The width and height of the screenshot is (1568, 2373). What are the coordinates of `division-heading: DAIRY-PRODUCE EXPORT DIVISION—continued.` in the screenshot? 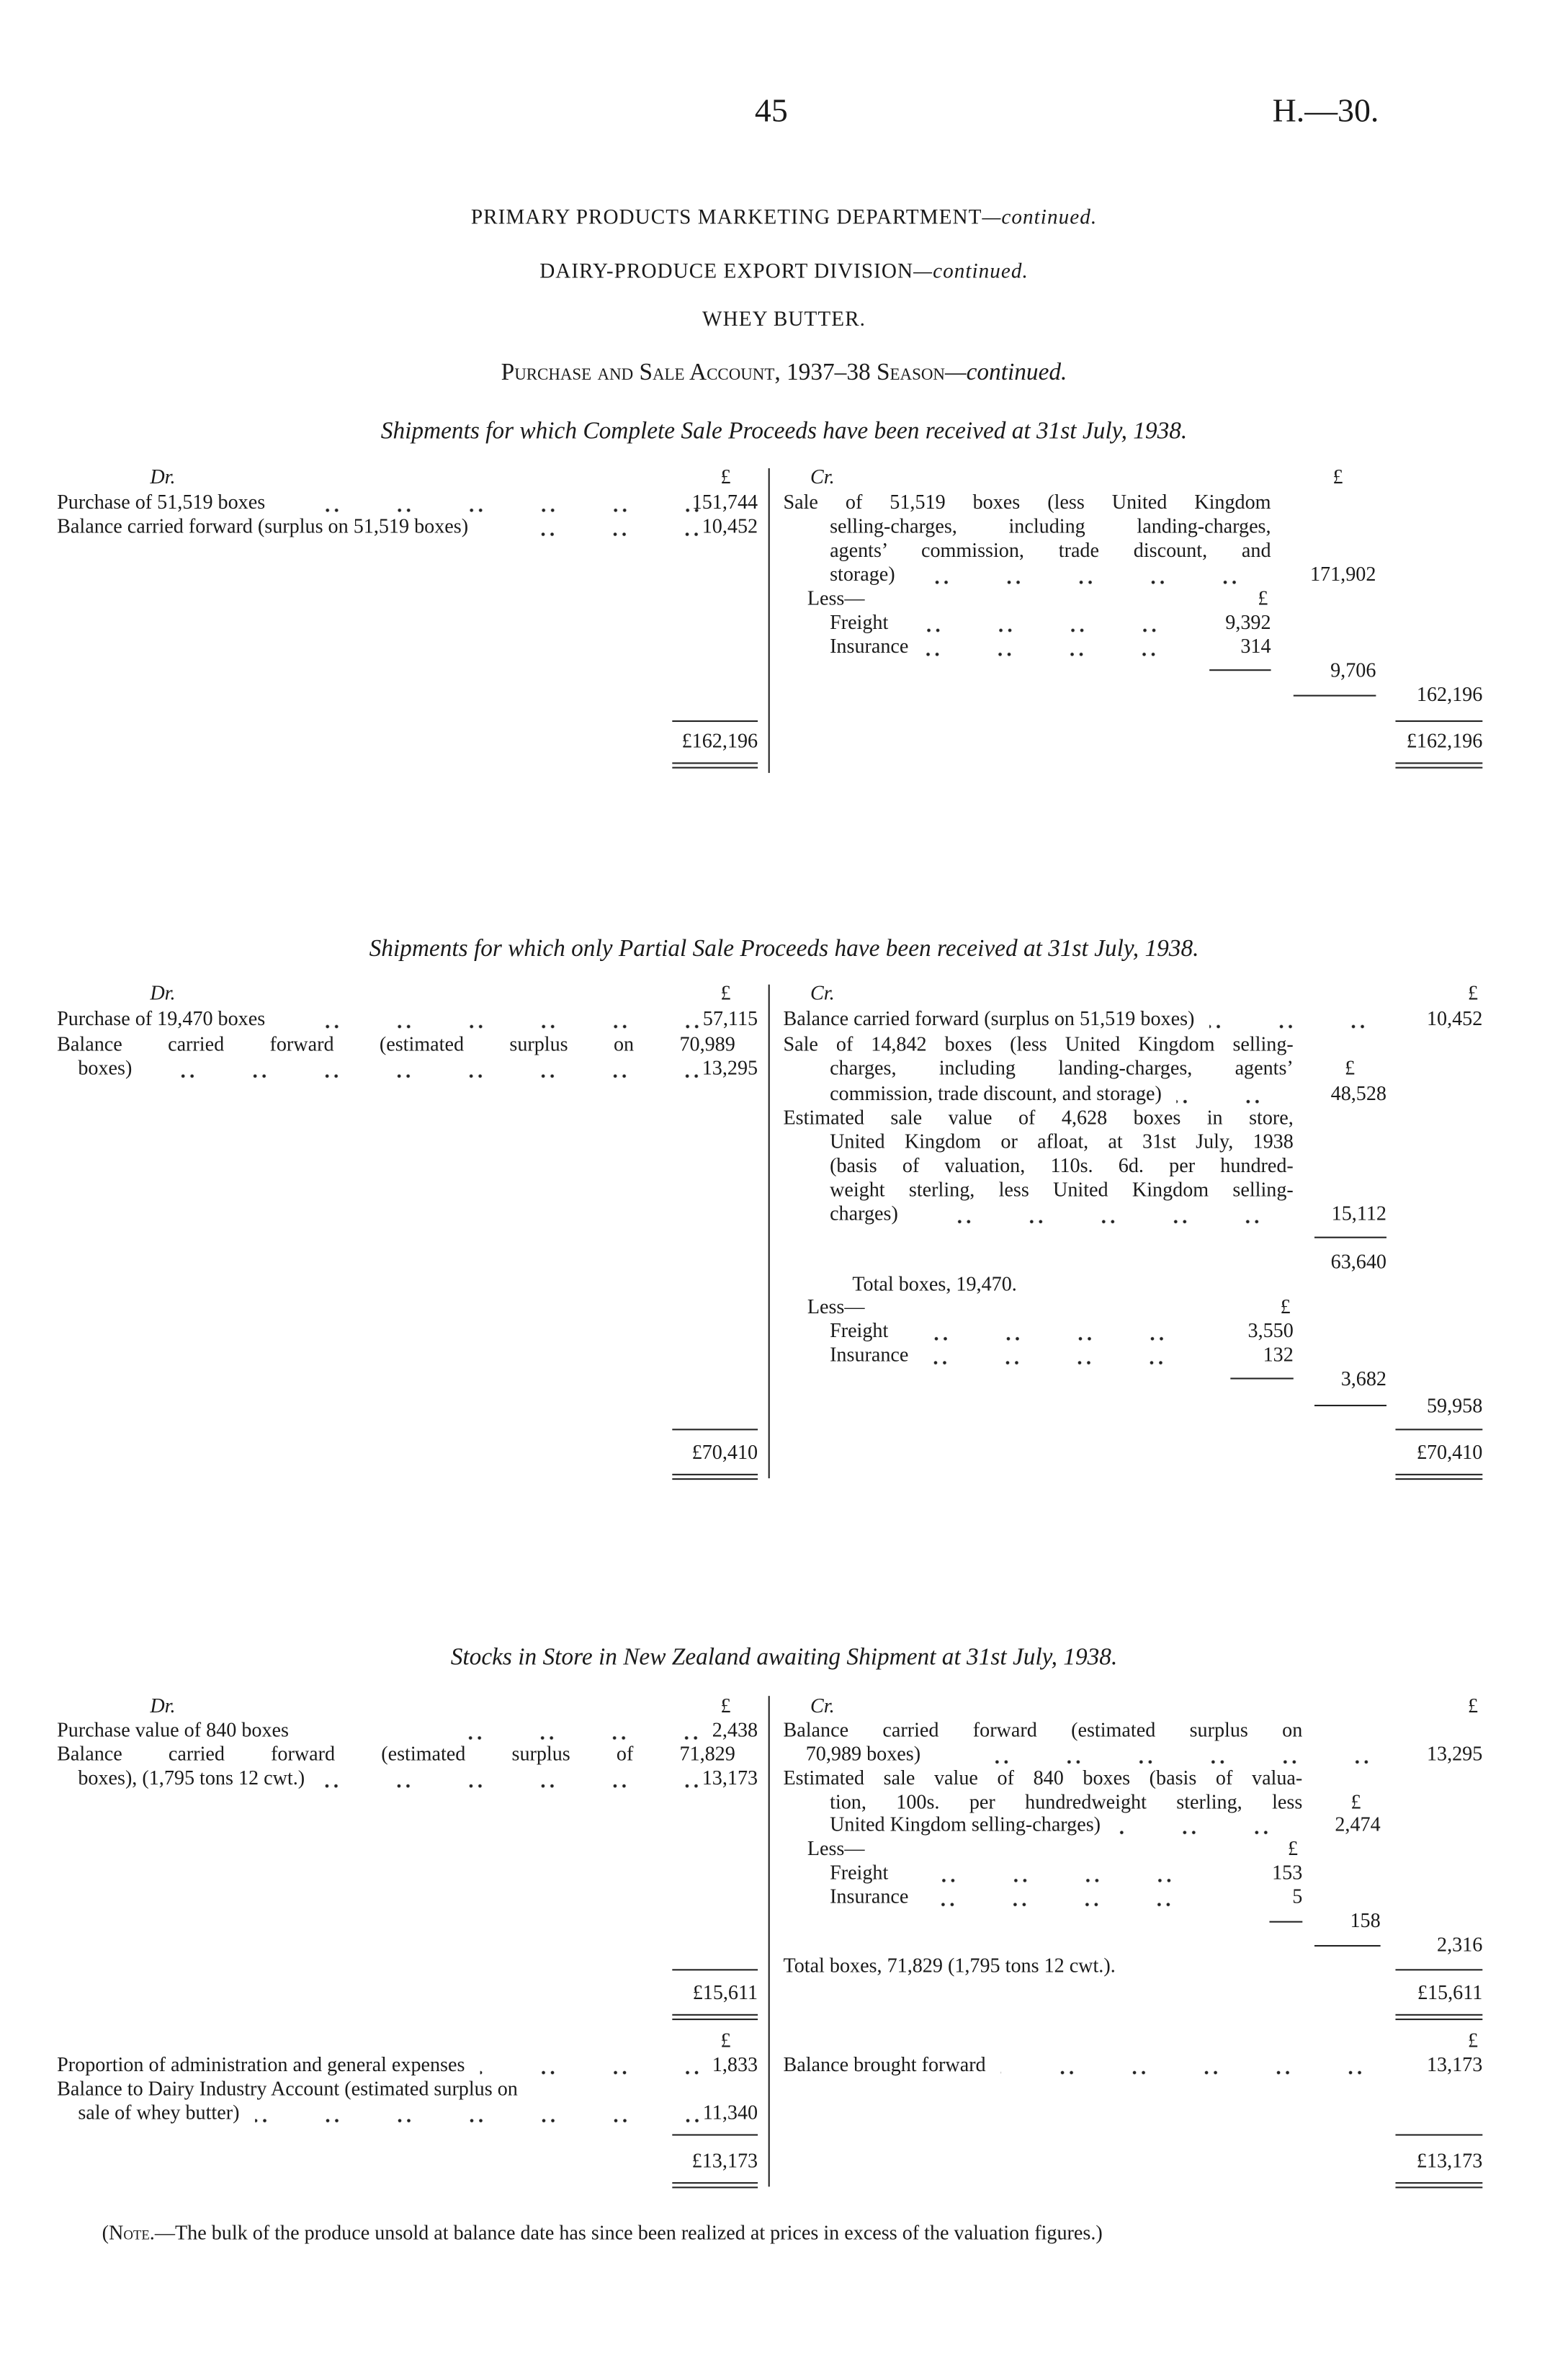 It's located at (784, 273).